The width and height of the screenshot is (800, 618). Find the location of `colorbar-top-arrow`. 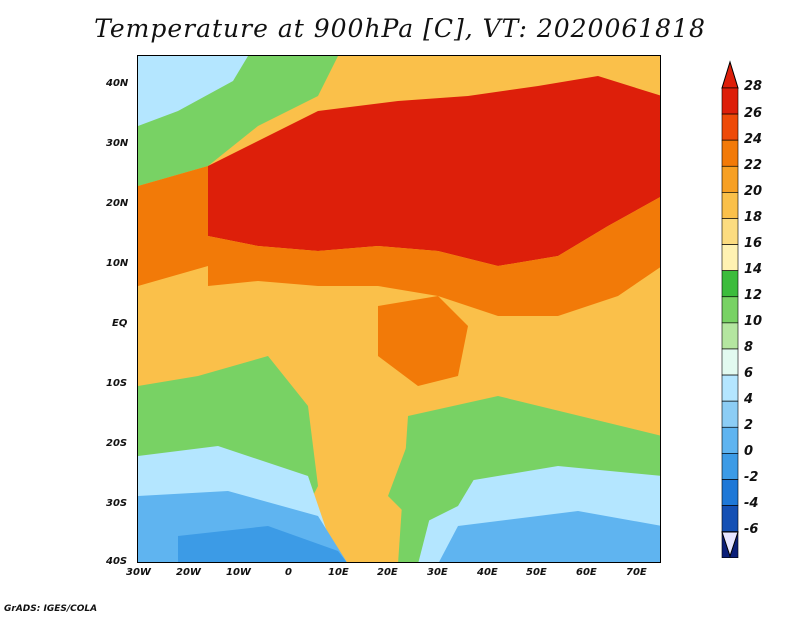

colorbar-top-arrow is located at coordinates (730, 74).